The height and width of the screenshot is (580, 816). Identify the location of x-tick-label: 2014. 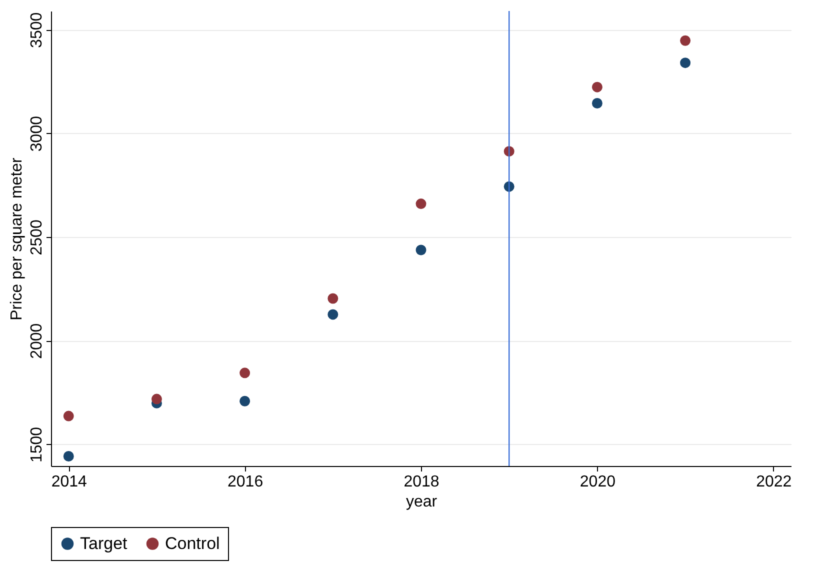
(69, 482).